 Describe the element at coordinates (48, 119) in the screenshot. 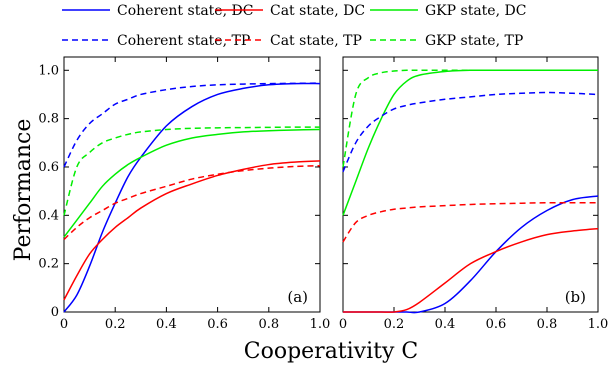

I see `y-tick-label: 0.8` at that location.